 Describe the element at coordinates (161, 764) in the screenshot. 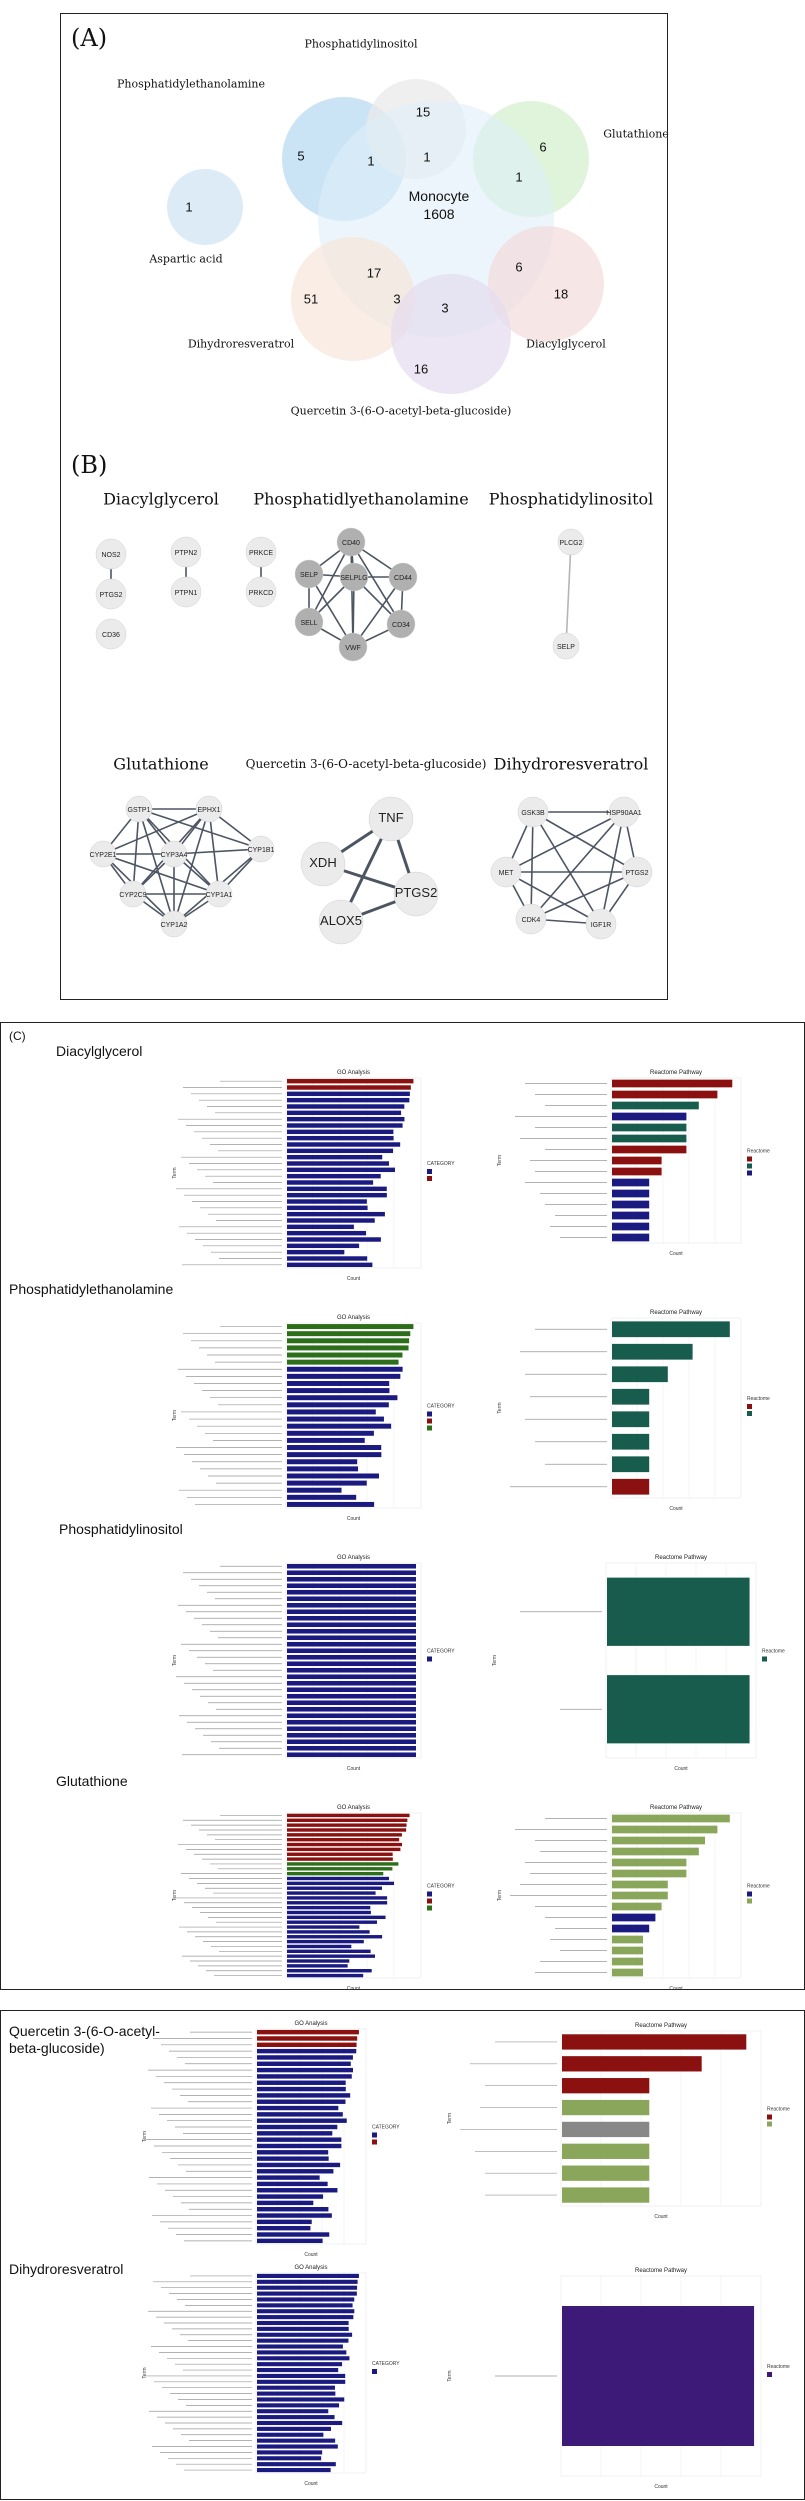

I see `network-title: Glutathione` at that location.